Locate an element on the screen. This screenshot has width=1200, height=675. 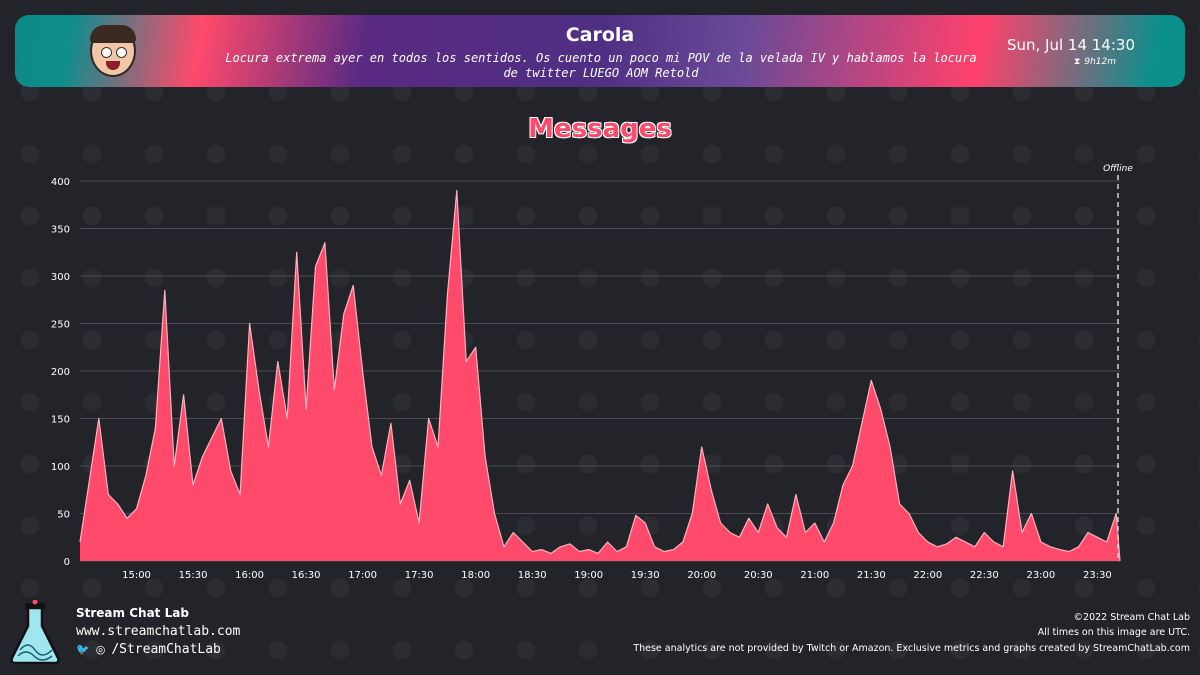
x-tick-label: 23:00 is located at coordinates (1040, 575).